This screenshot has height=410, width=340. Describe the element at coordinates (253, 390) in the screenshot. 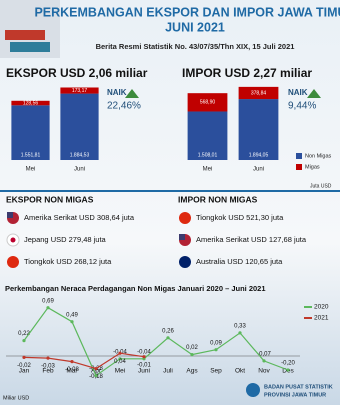

I see `bps-logo` at that location.